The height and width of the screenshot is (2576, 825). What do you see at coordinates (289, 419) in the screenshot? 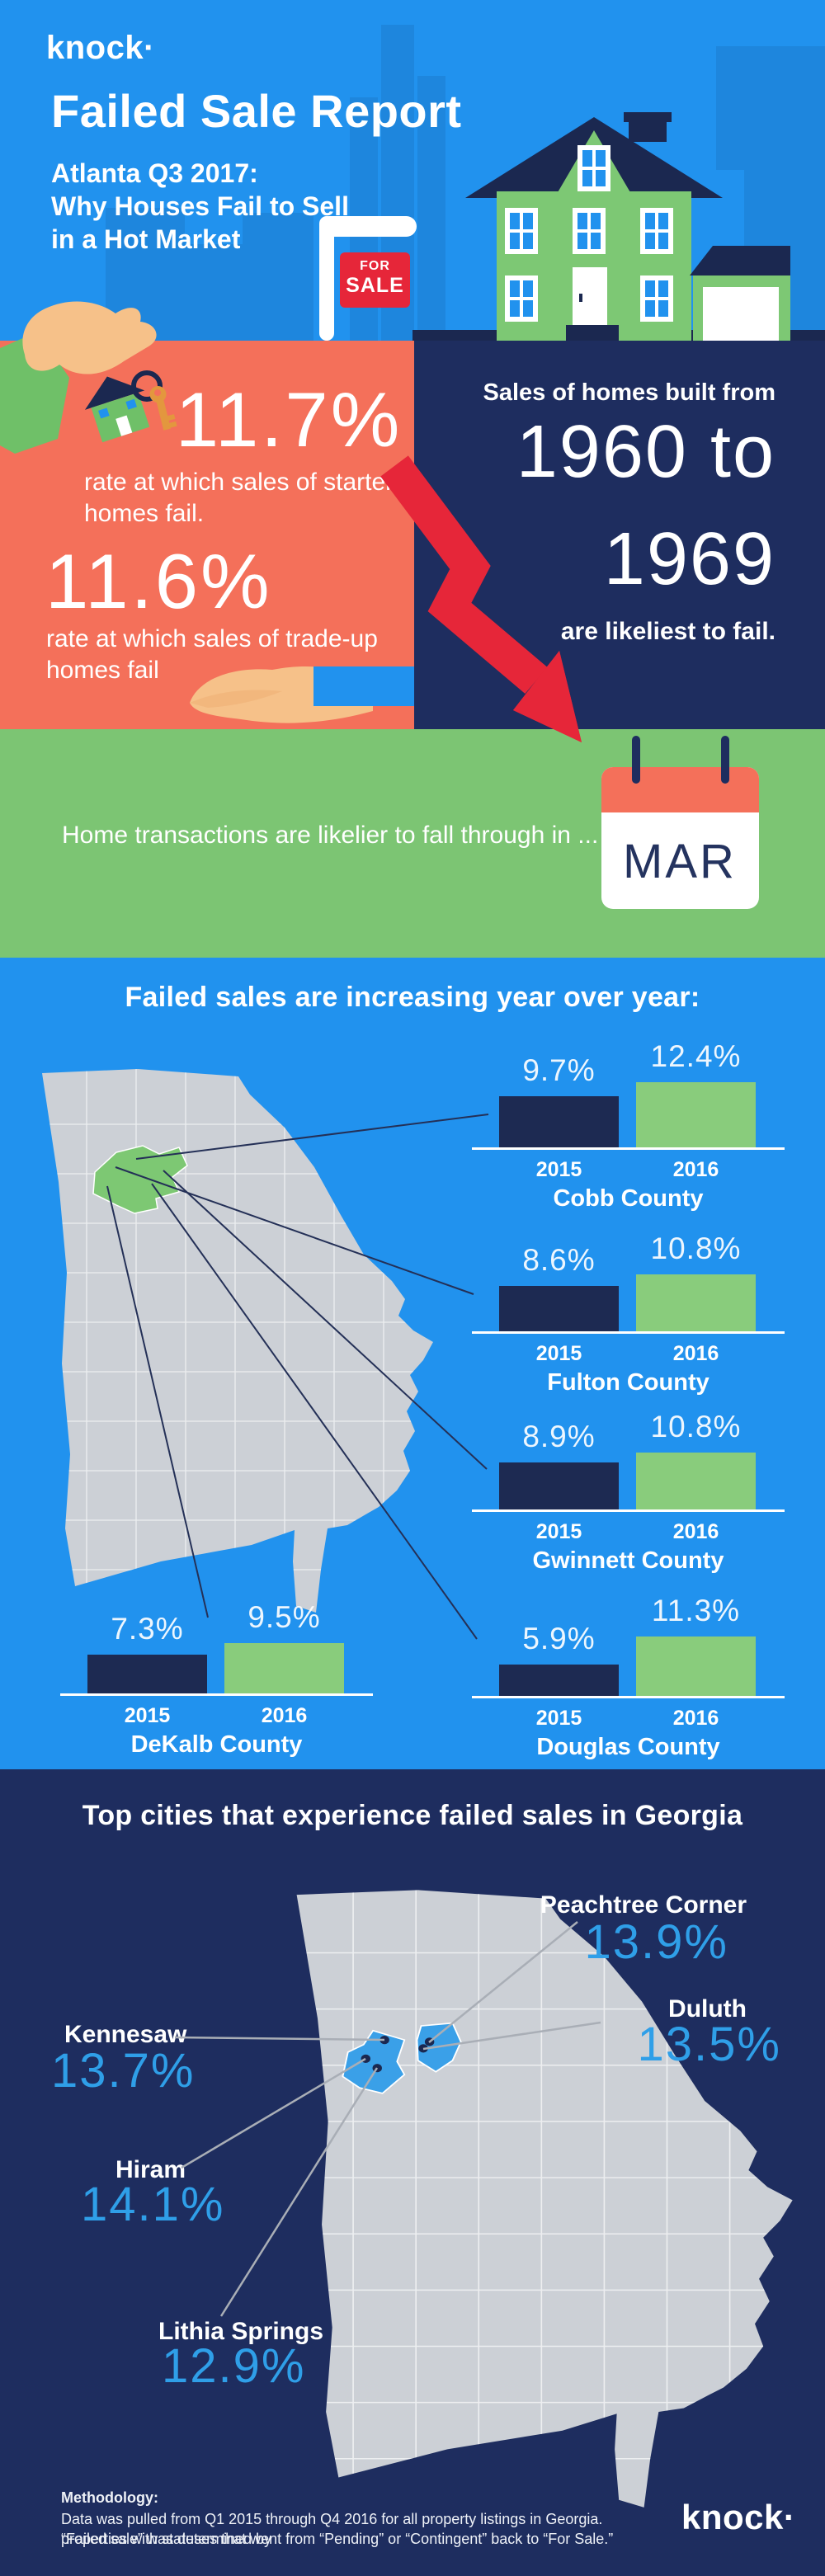
I see `starter-rate-value: 11.7%` at bounding box center [289, 419].